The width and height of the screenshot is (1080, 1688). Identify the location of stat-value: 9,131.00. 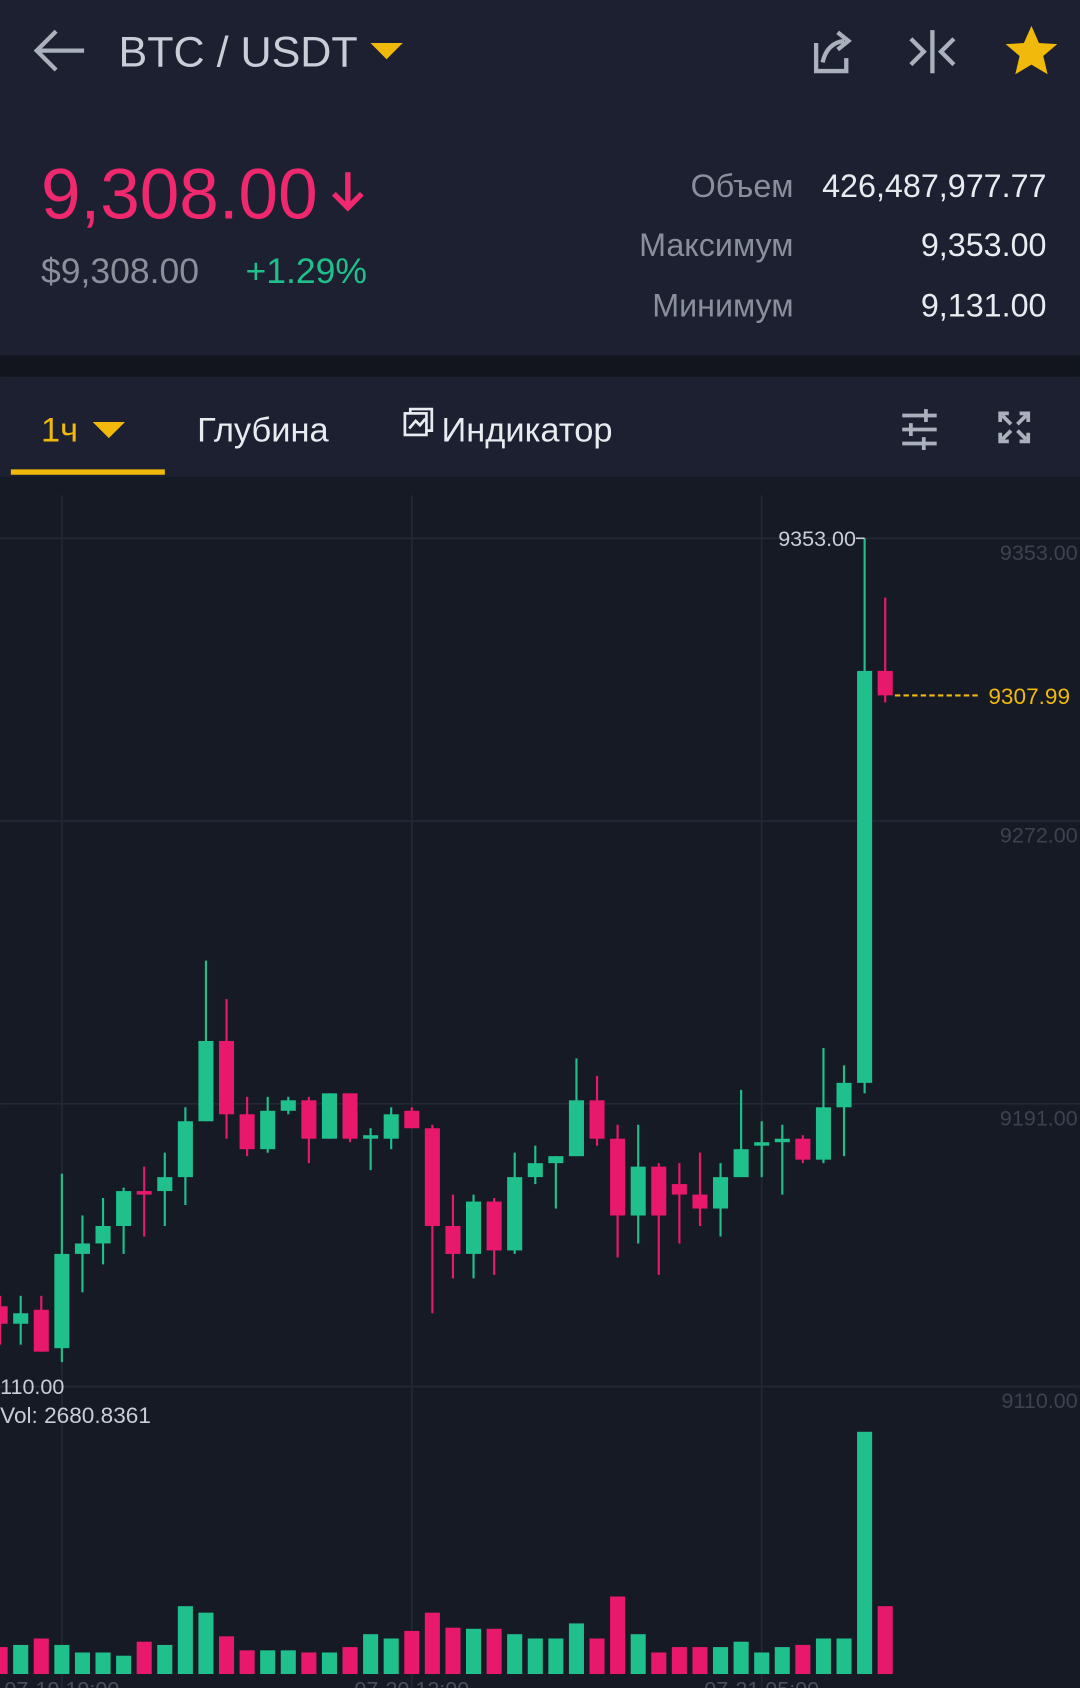
(984, 306).